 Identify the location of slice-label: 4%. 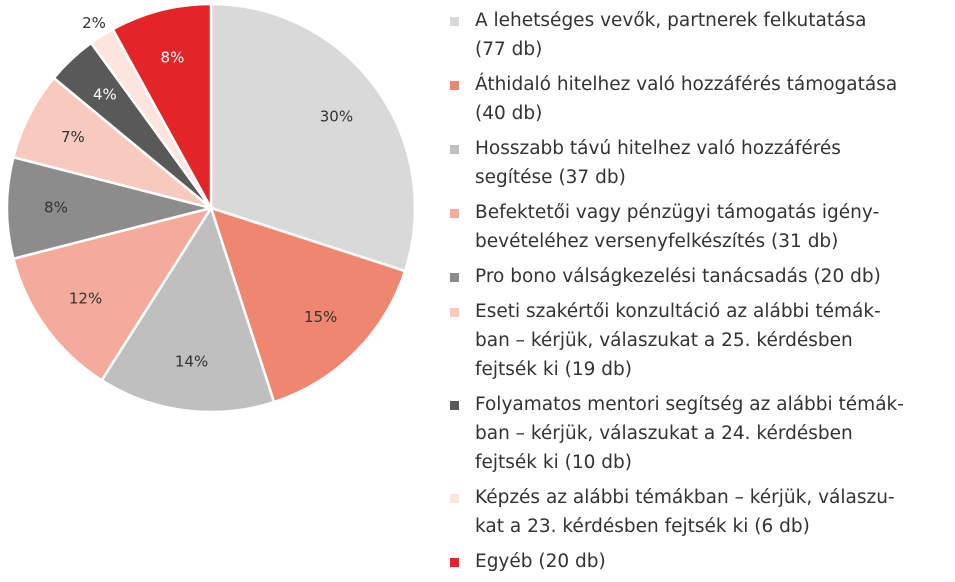
(105, 94).